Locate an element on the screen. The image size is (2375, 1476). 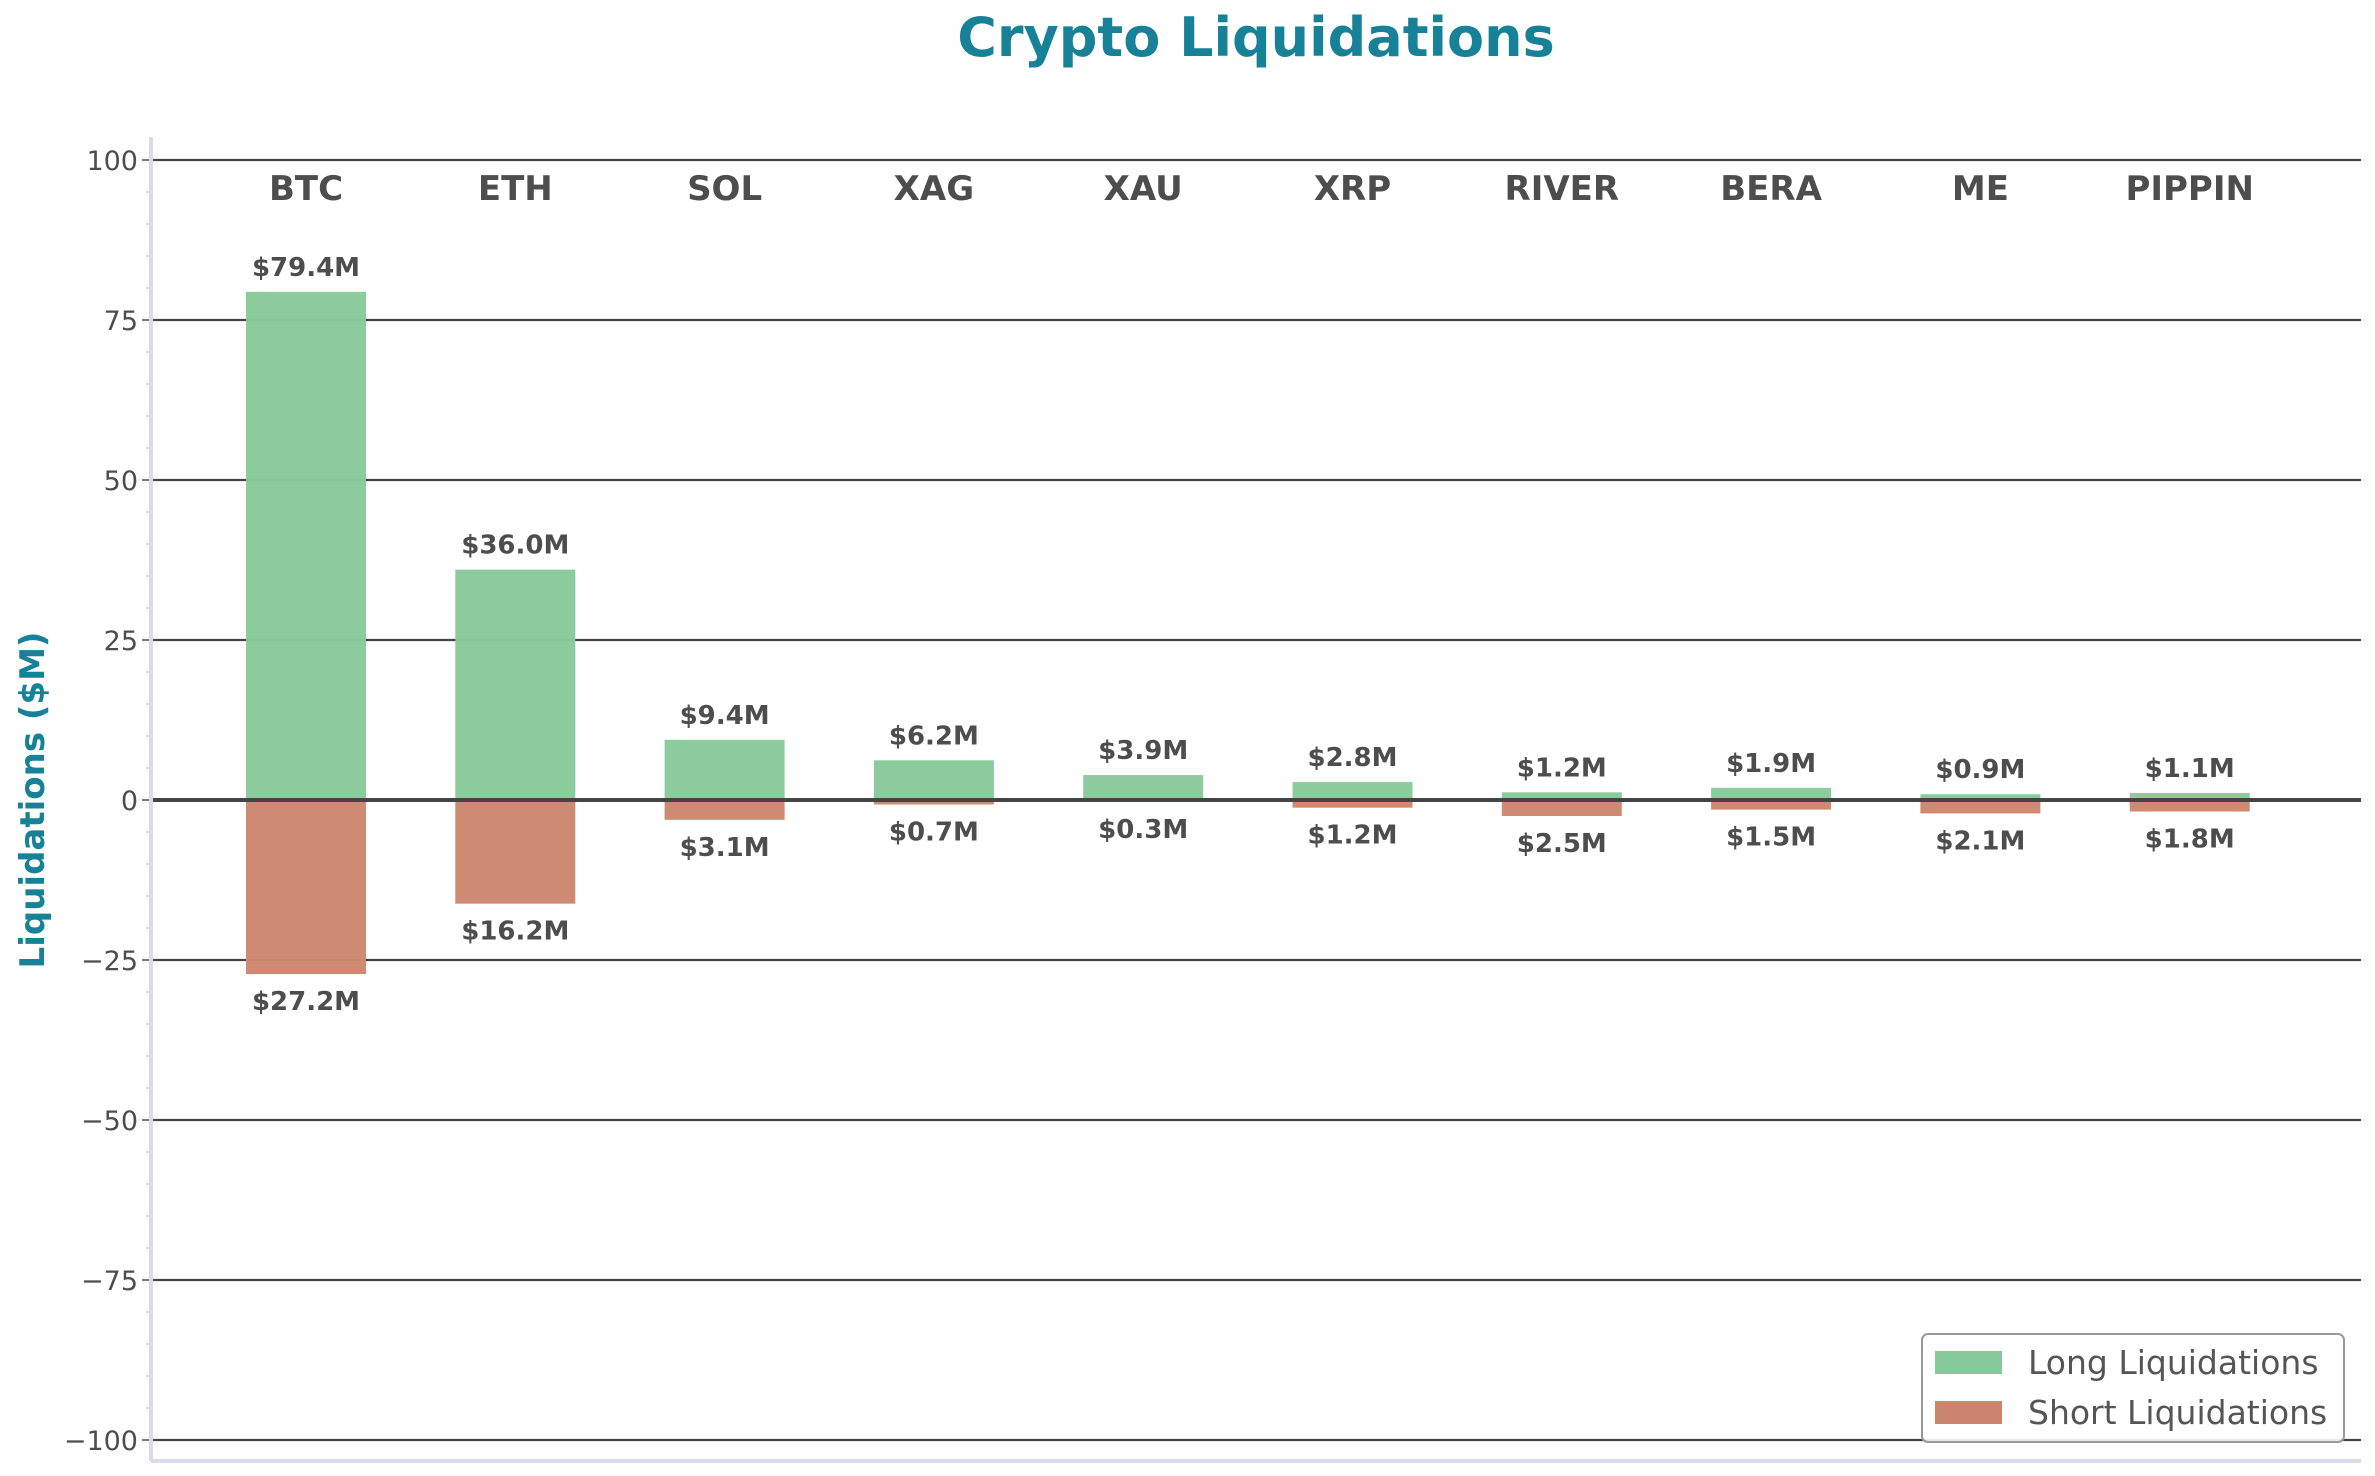
legend-swatch-long is located at coordinates (1968, 1362).